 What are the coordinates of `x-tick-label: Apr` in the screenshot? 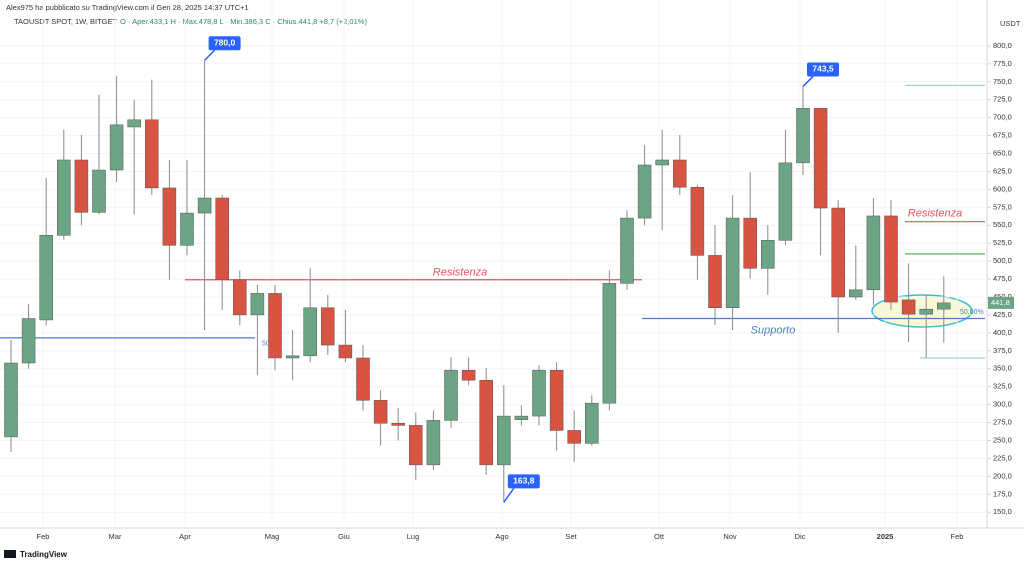 It's located at (185, 536).